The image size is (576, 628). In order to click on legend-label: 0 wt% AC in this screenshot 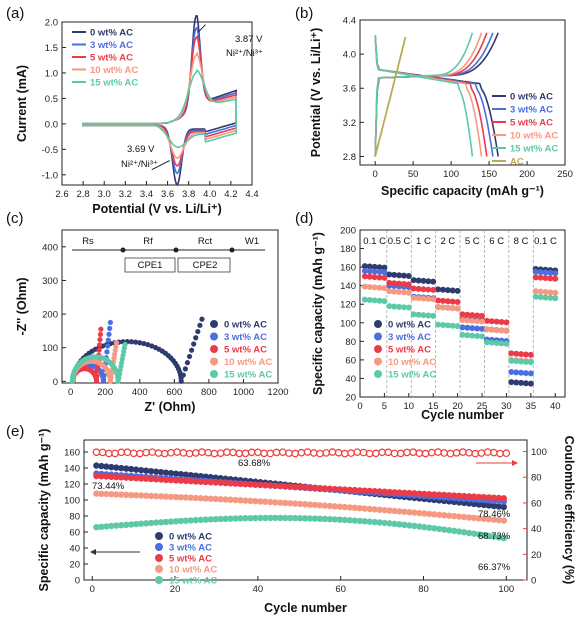, I will do `click(111, 33)`.